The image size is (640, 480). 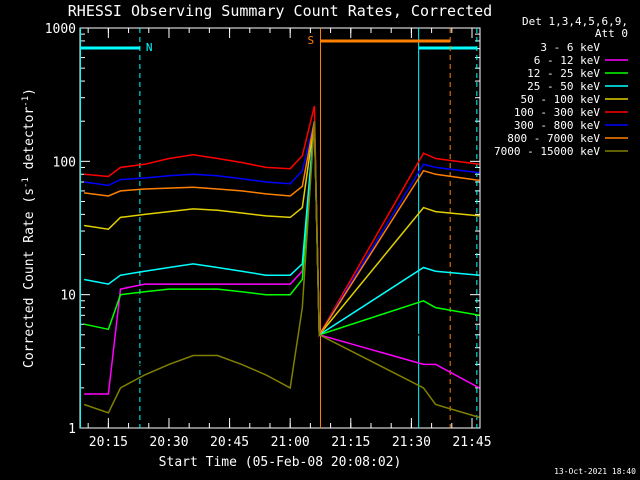 What do you see at coordinates (611, 33) in the screenshot?
I see `legend-header-line2: Att 0` at bounding box center [611, 33].